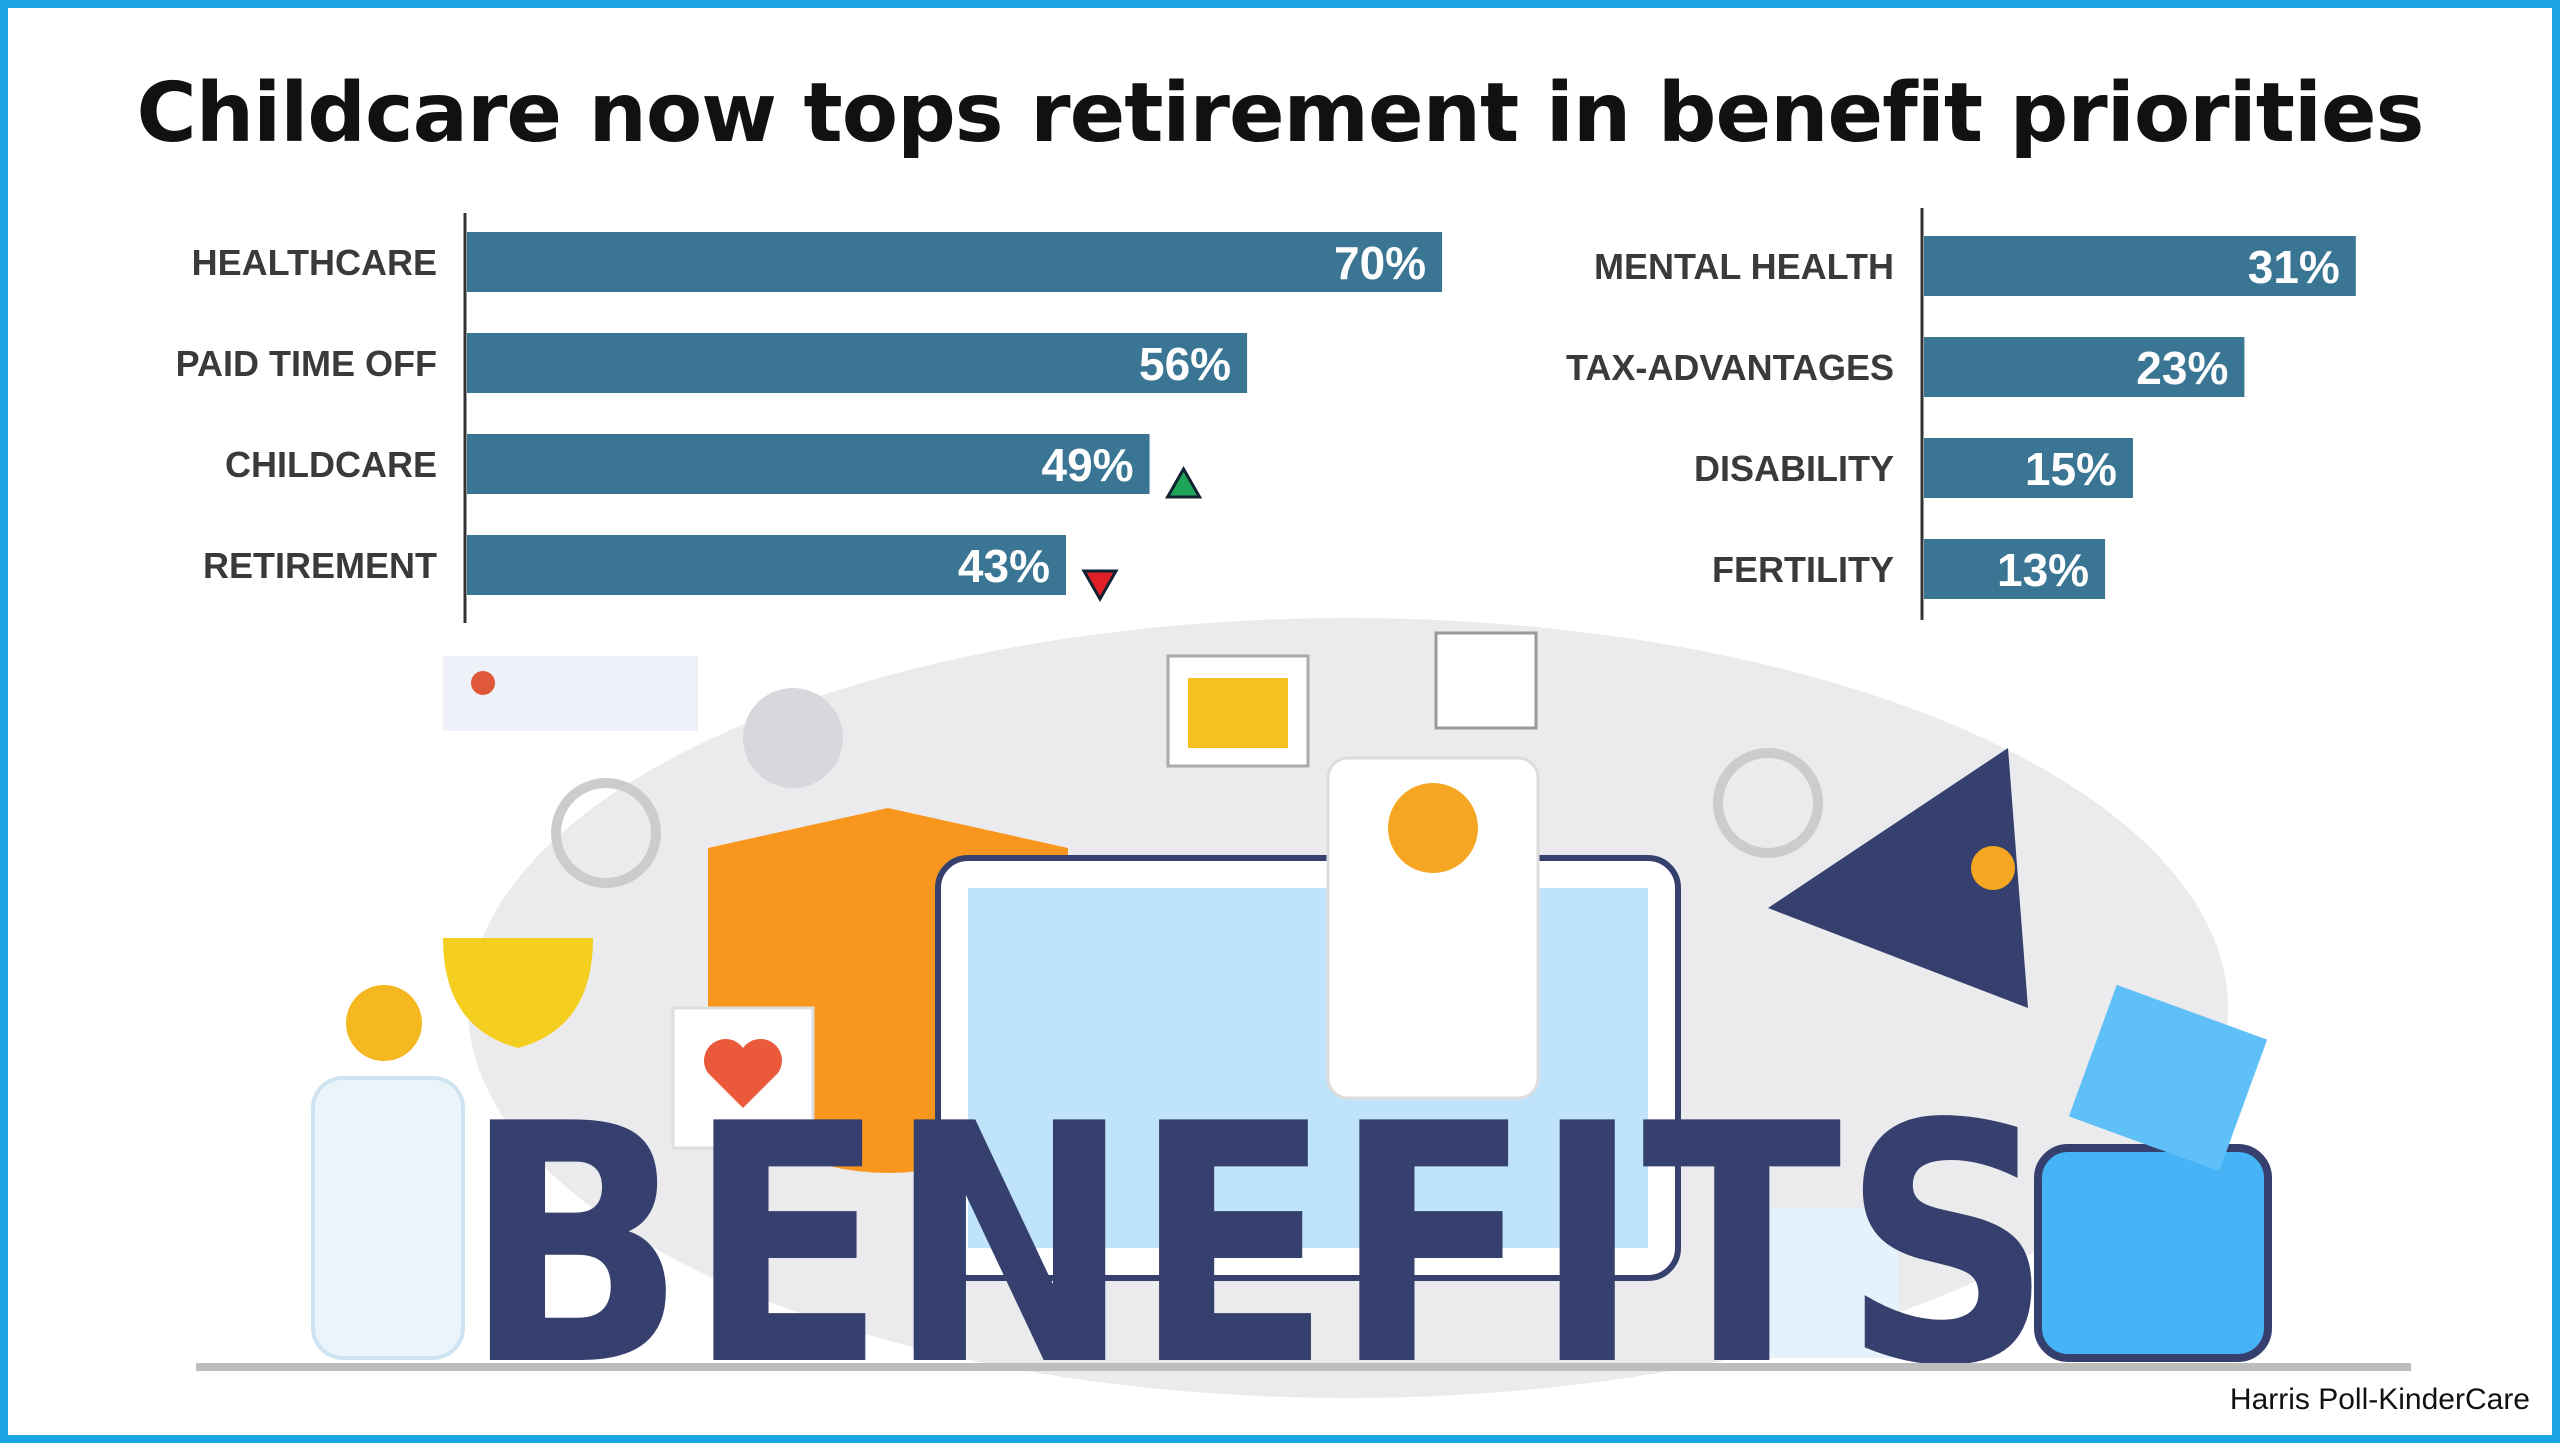 The width and height of the screenshot is (2560, 1443). What do you see at coordinates (1100, 586) in the screenshot?
I see `trend-down-icon` at bounding box center [1100, 586].